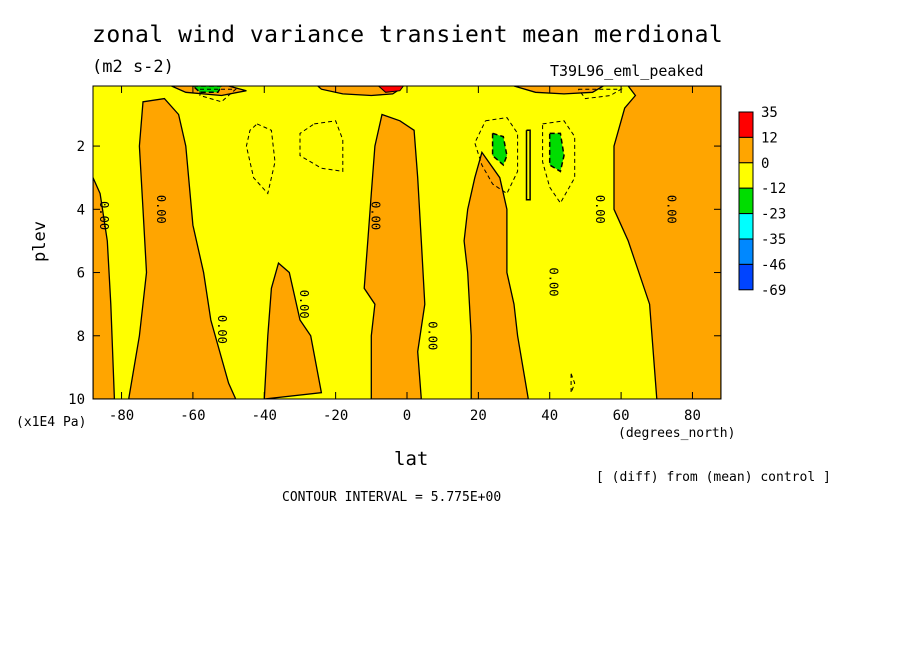  I want to click on y-tick-label: 6, so click(81, 274).